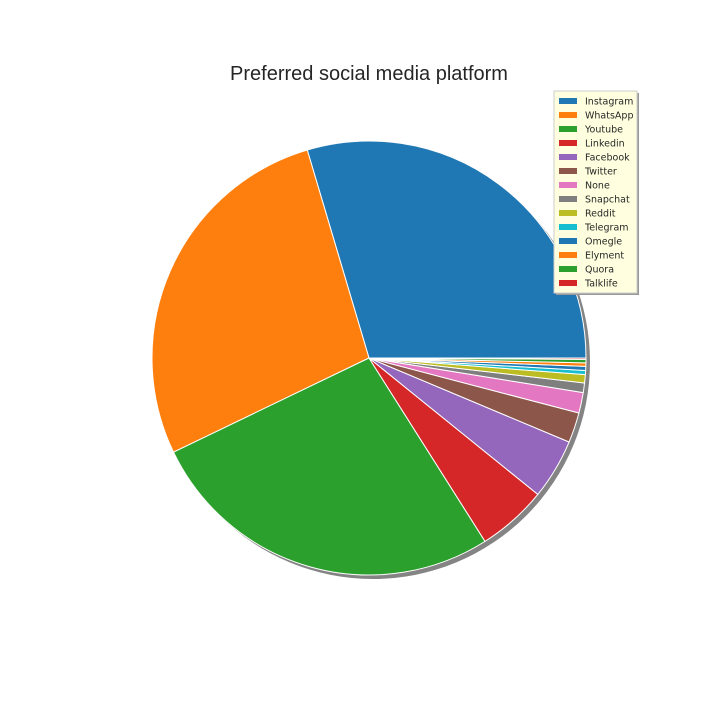 This screenshot has height=720, width=720. What do you see at coordinates (600, 214) in the screenshot?
I see `legend-label-reddit: Reddit` at bounding box center [600, 214].